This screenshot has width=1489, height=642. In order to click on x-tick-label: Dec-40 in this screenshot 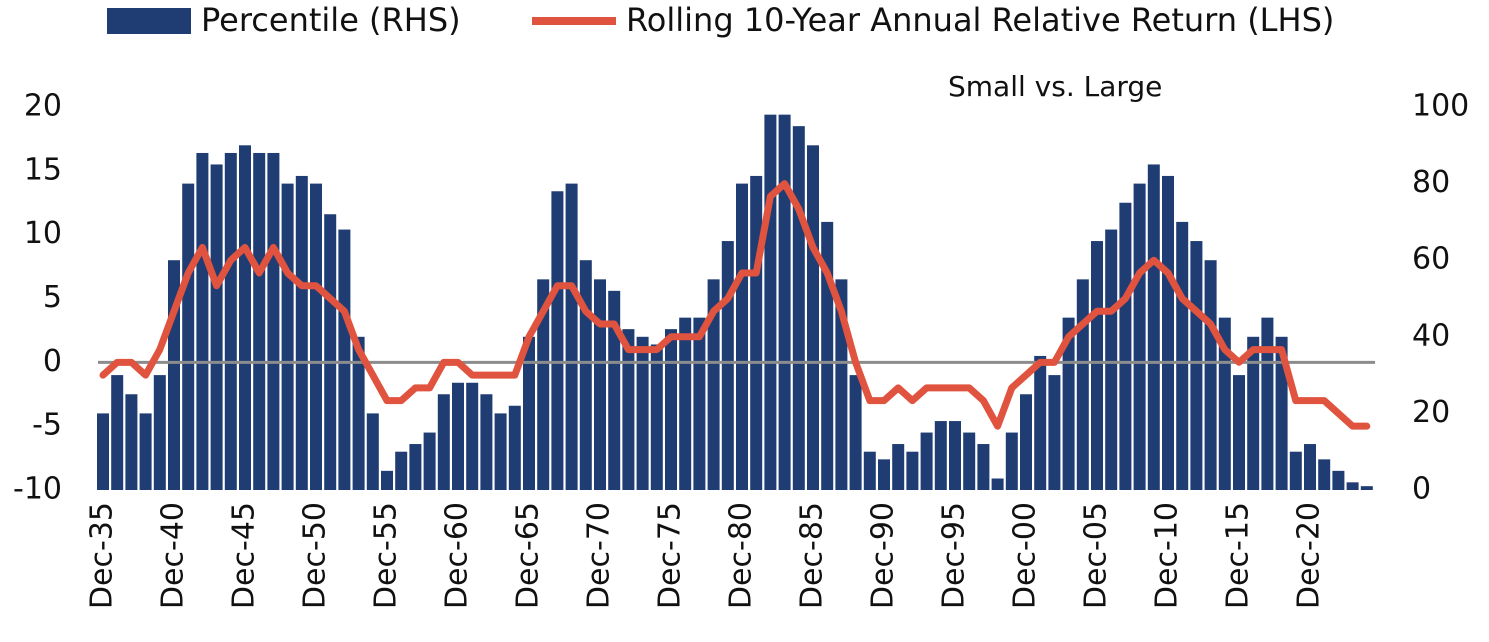, I will do `click(173, 555)`.